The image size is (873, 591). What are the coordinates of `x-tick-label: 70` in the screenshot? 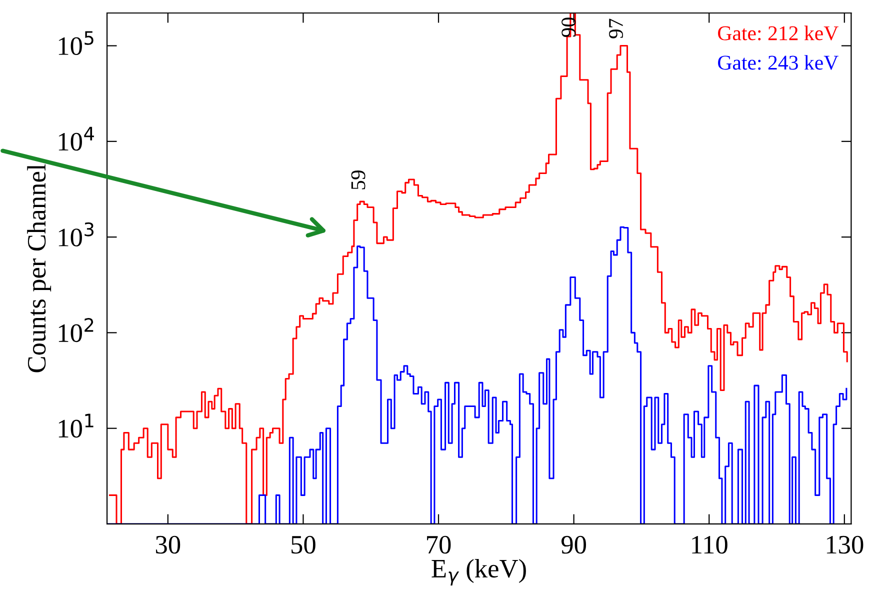 It's located at (439, 545).